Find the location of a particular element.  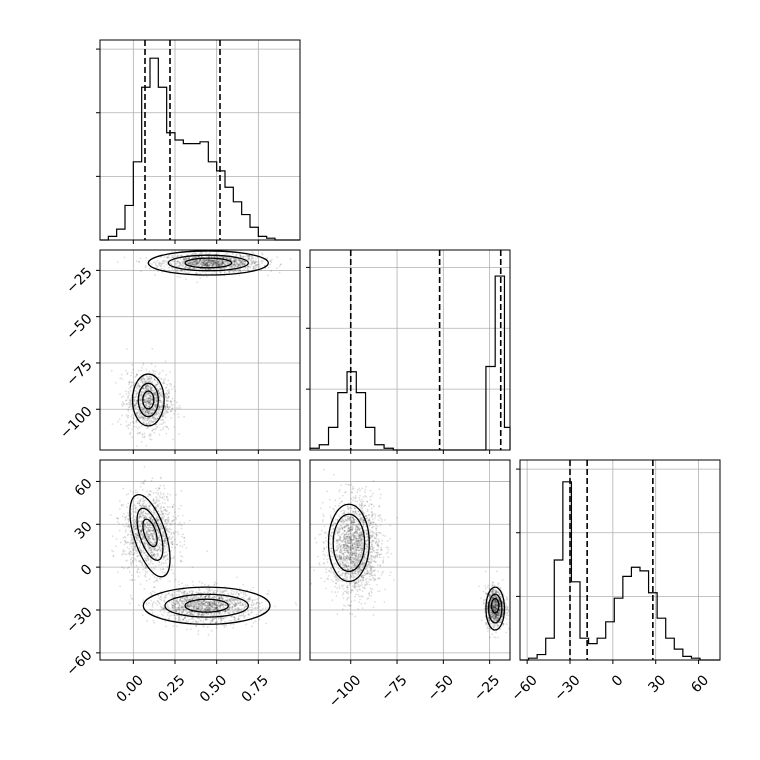

y-tick-label: −75 is located at coordinates (79, 373).